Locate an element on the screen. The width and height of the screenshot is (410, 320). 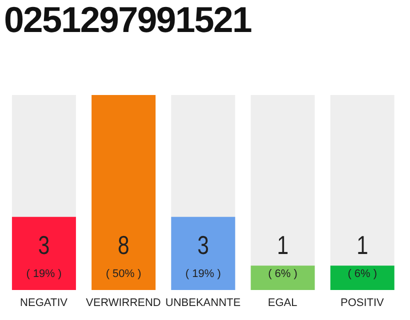
chart-title: 0251297991521 is located at coordinates (127, 20).